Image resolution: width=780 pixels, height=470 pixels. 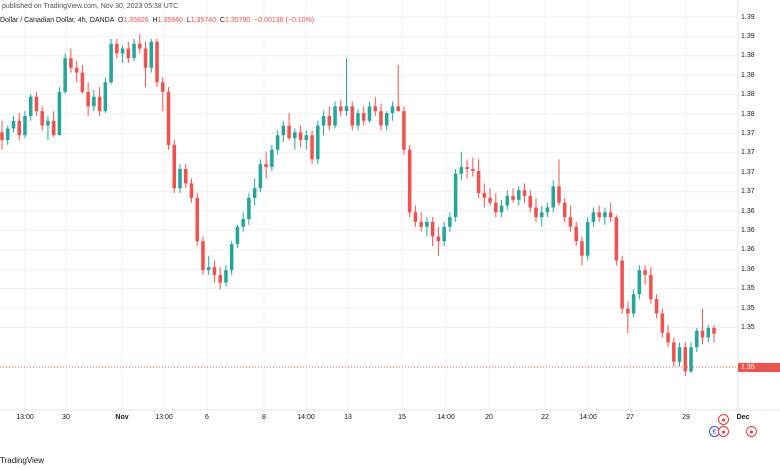 What do you see at coordinates (489, 417) in the screenshot?
I see `time-tick-label: 20` at bounding box center [489, 417].